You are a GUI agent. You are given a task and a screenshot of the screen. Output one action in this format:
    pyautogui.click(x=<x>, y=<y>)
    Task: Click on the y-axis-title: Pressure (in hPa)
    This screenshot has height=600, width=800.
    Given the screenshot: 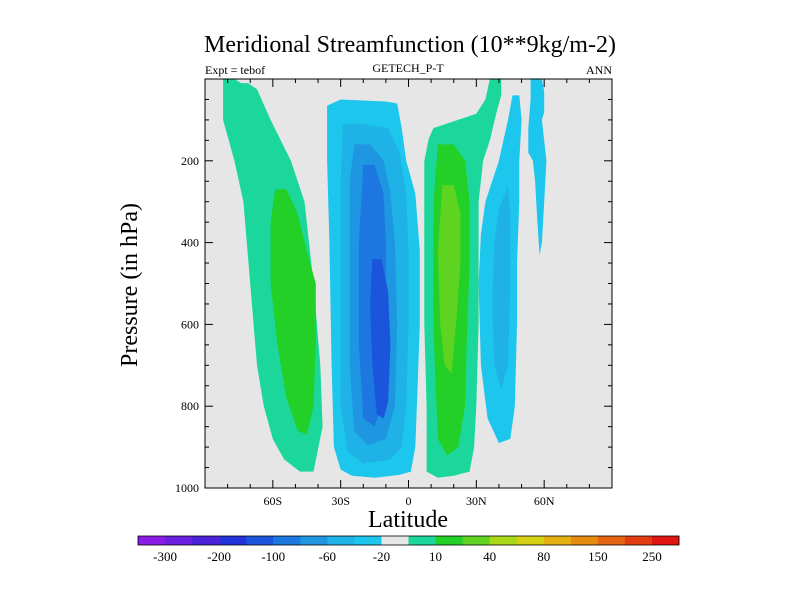 What is the action you would take?
    pyautogui.click(x=130, y=285)
    